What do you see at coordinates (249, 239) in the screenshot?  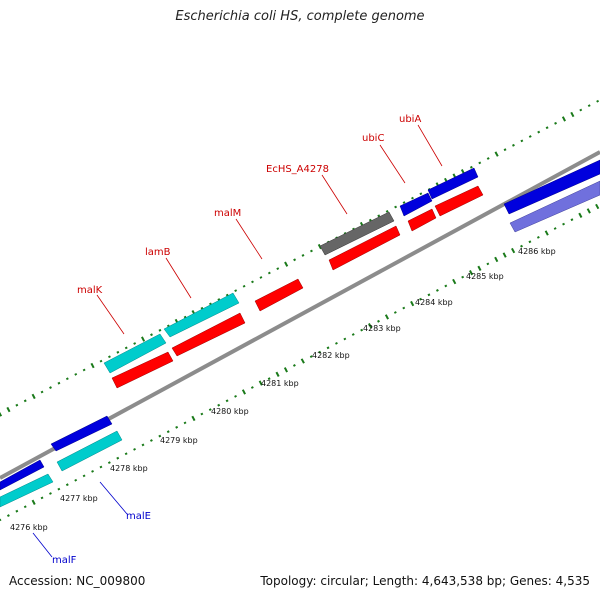 I see `leader-malM` at bounding box center [249, 239].